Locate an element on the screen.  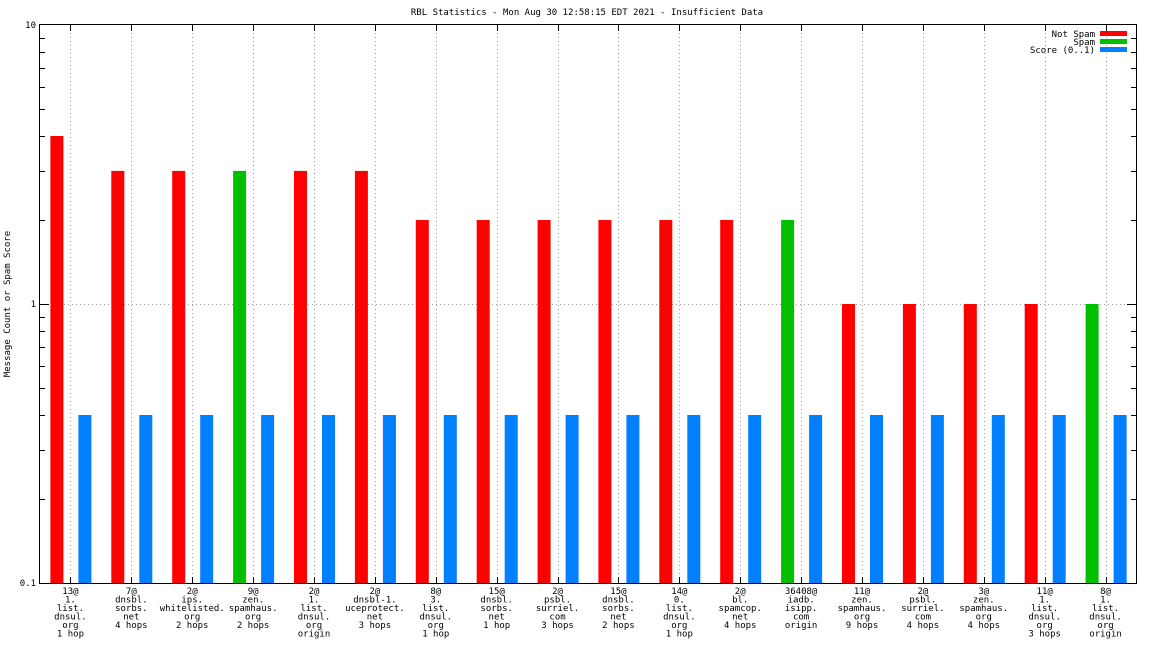
x-category-label-line: isipp. is located at coordinates (801, 609).